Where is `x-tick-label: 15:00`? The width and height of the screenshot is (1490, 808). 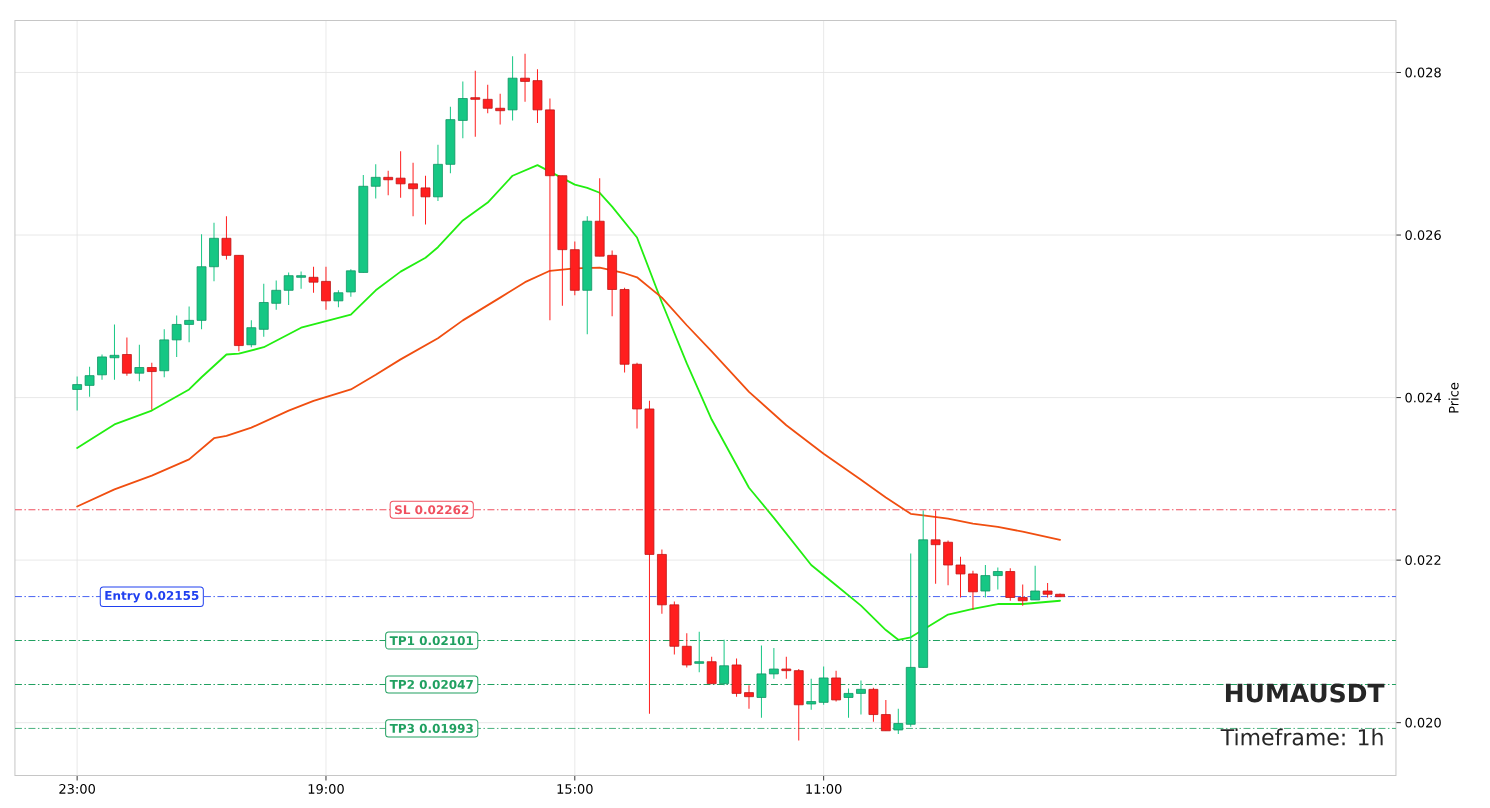 x-tick-label: 15:00 is located at coordinates (575, 789).